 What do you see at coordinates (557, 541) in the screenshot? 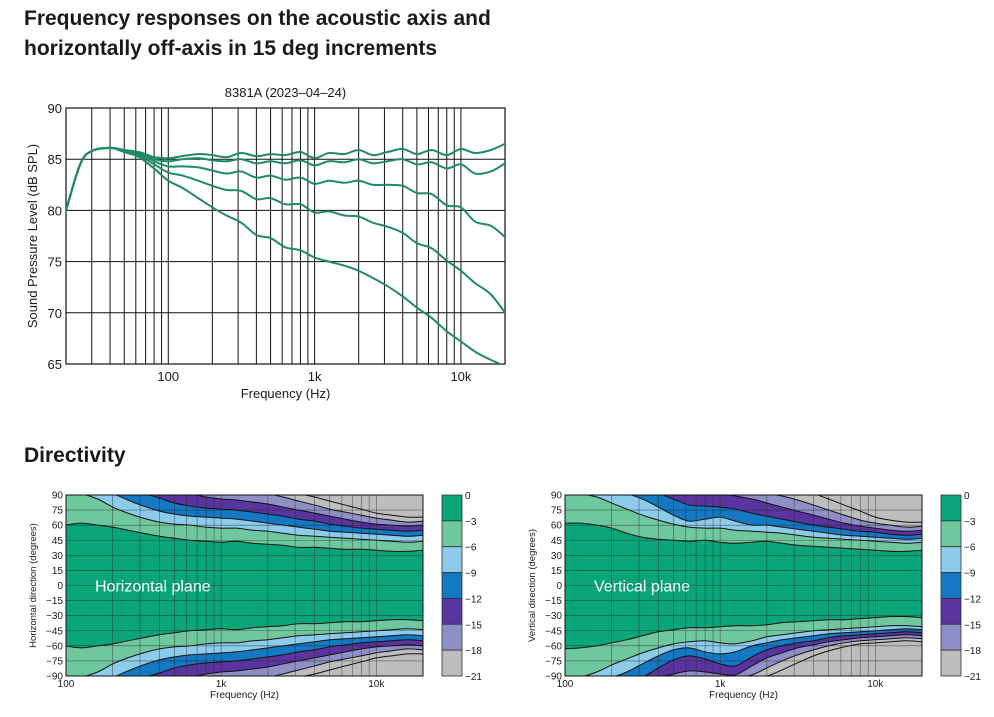
I see `vertical-directivity-y-tick-label: 45` at bounding box center [557, 541].